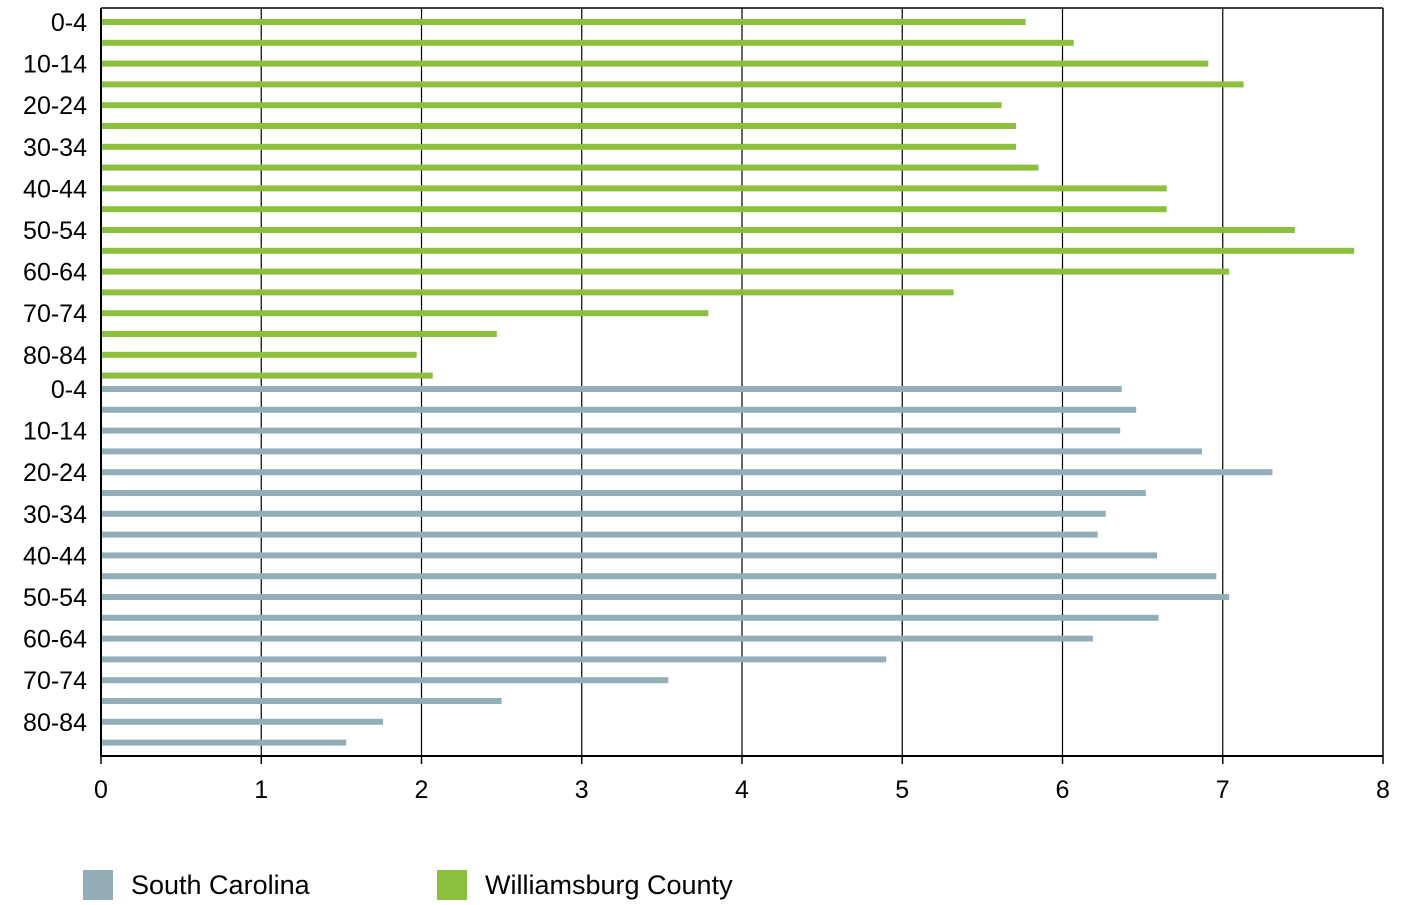  I want to click on legend-swatch-south-carolina, so click(98, 885).